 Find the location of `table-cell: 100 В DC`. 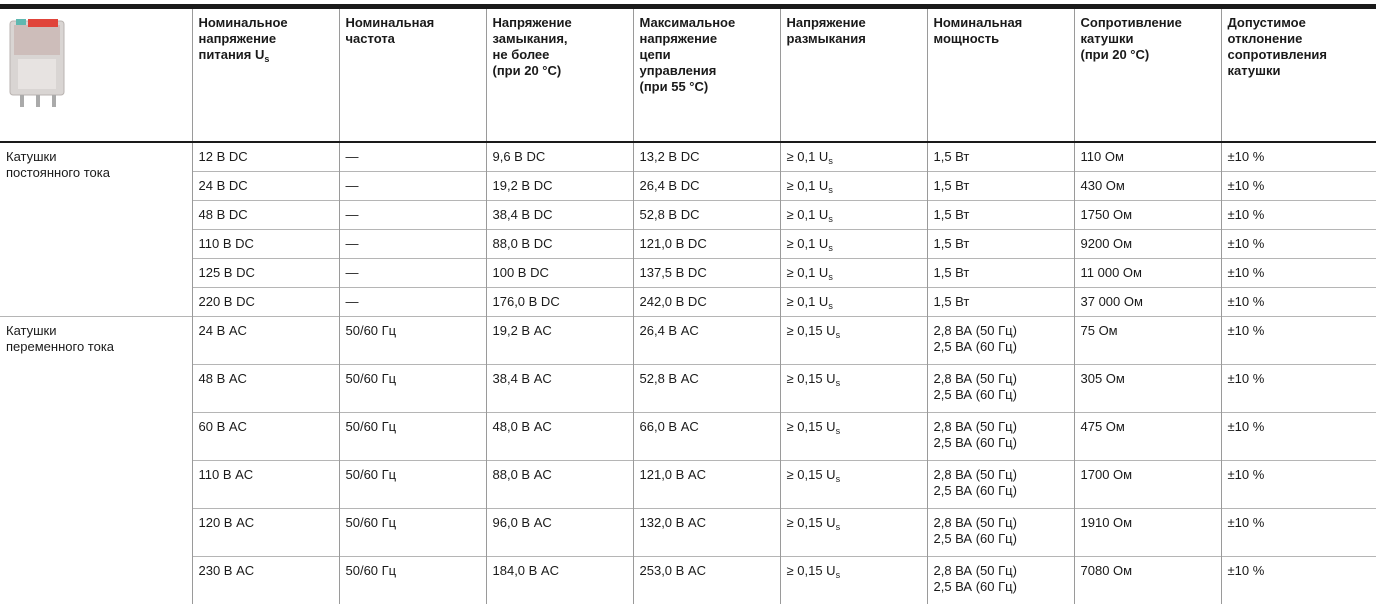

table-cell: 100 В DC is located at coordinates (559, 272).